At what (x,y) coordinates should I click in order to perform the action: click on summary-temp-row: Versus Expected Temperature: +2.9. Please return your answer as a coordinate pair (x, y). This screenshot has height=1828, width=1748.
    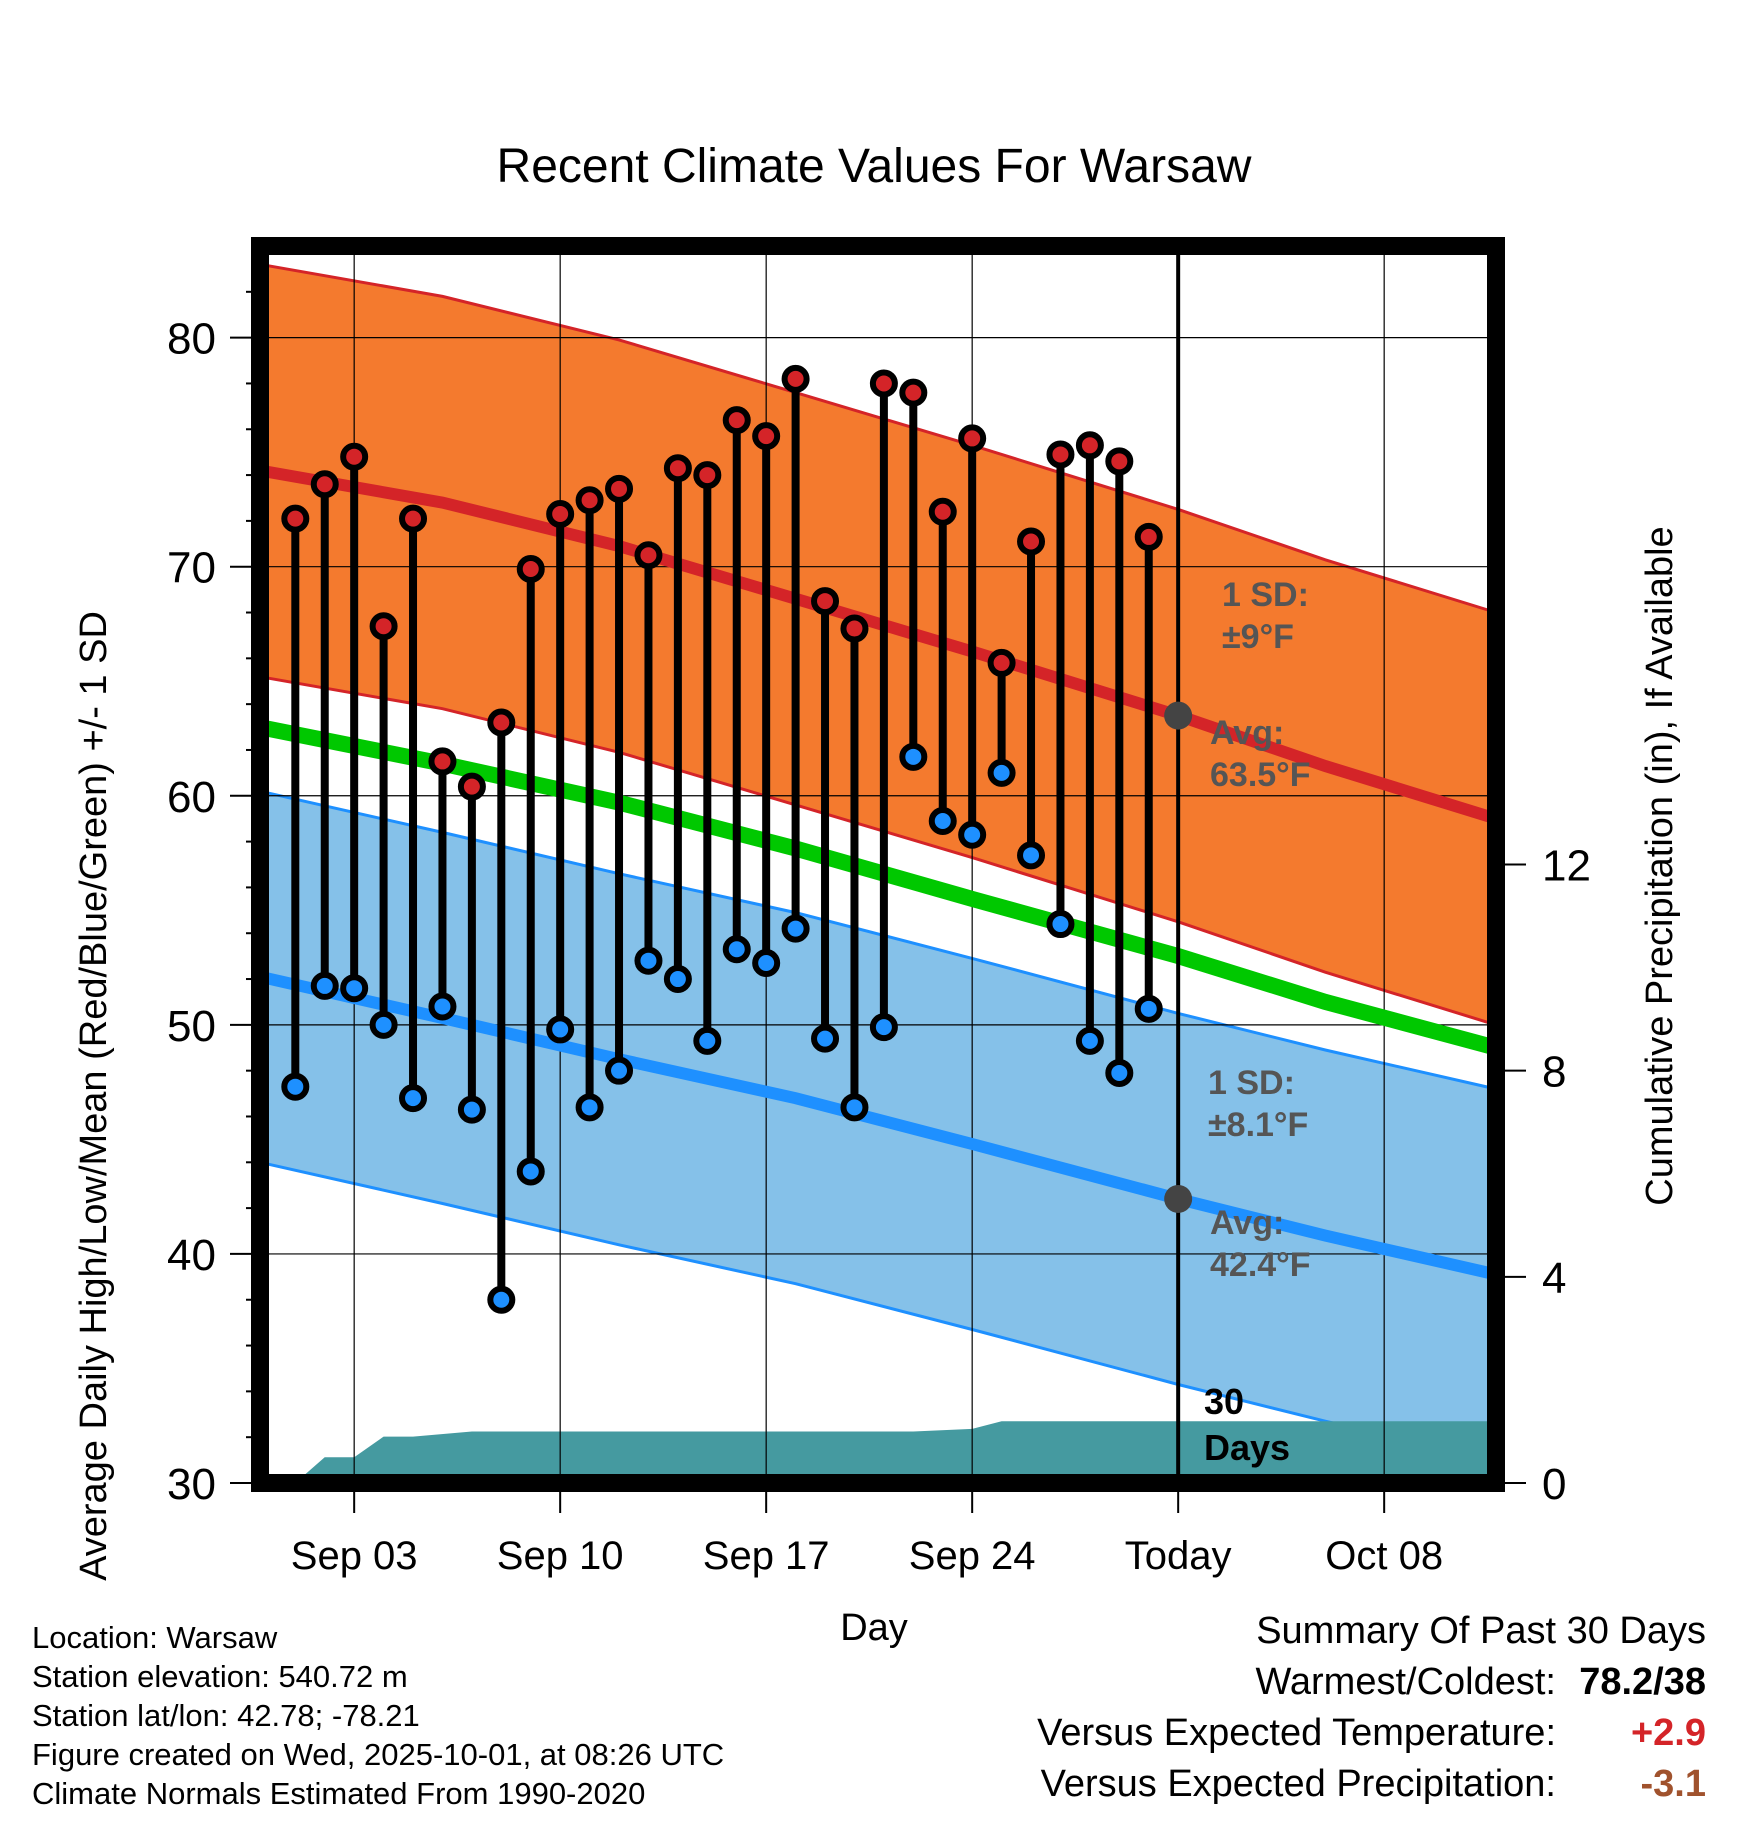
    Looking at the image, I should click on (1371, 1733).